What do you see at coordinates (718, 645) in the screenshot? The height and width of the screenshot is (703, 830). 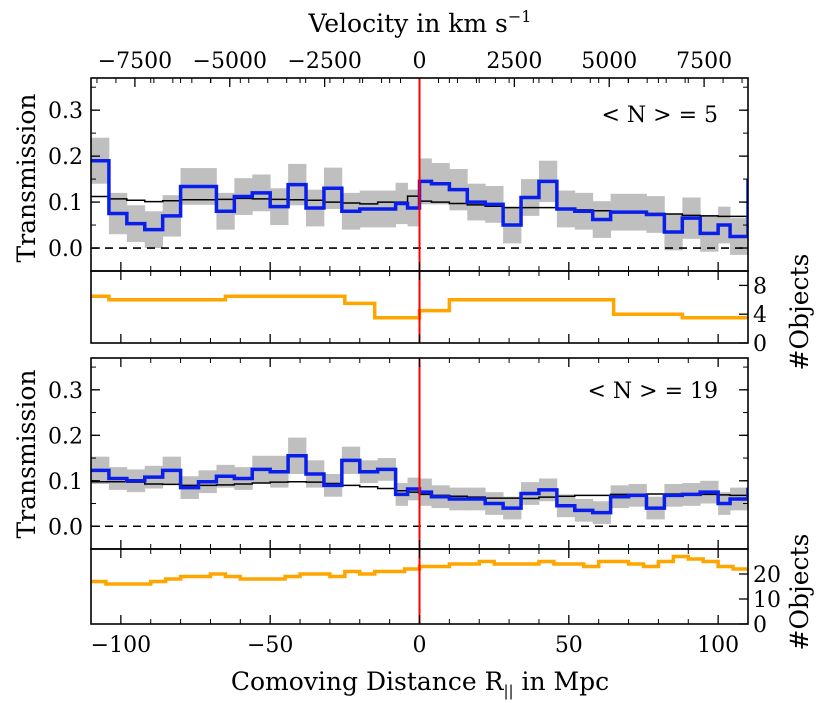 I see `x-tick-label: 100` at bounding box center [718, 645].